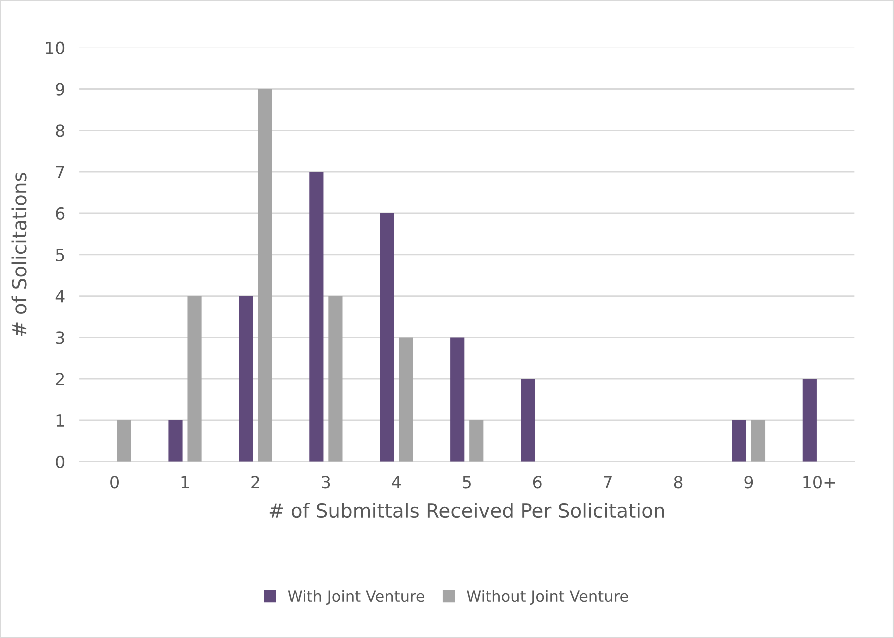 Image resolution: width=894 pixels, height=638 pixels. Describe the element at coordinates (356, 597) in the screenshot. I see `legend-label: With Joint Venture` at that location.